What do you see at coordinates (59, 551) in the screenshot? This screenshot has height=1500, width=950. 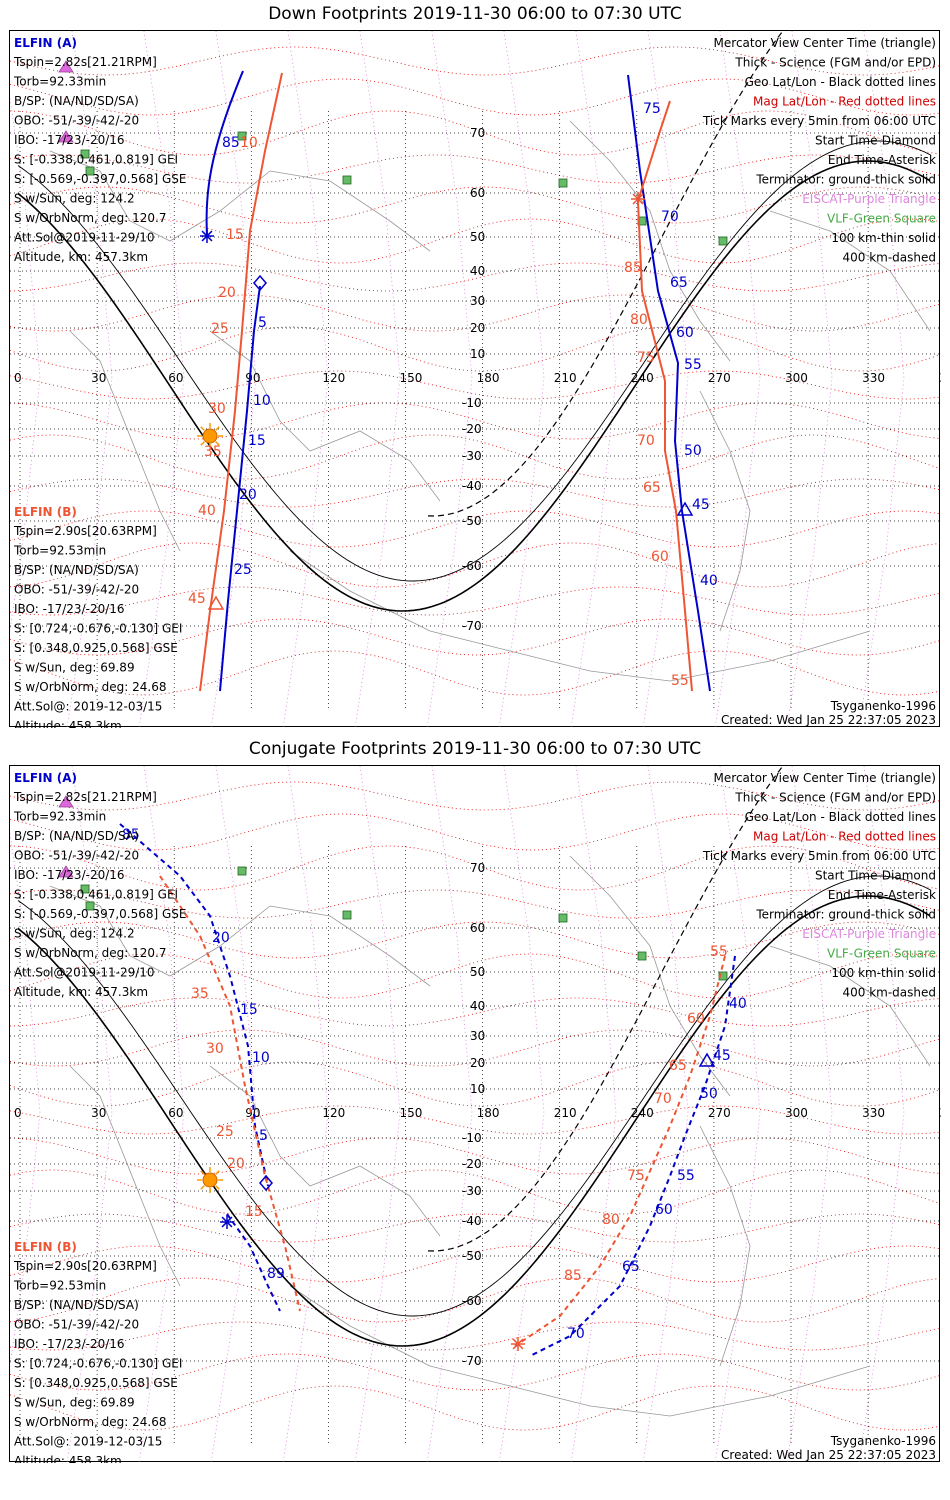 I see `elfin-b-info-line: Torb=92.53min` at bounding box center [59, 551].